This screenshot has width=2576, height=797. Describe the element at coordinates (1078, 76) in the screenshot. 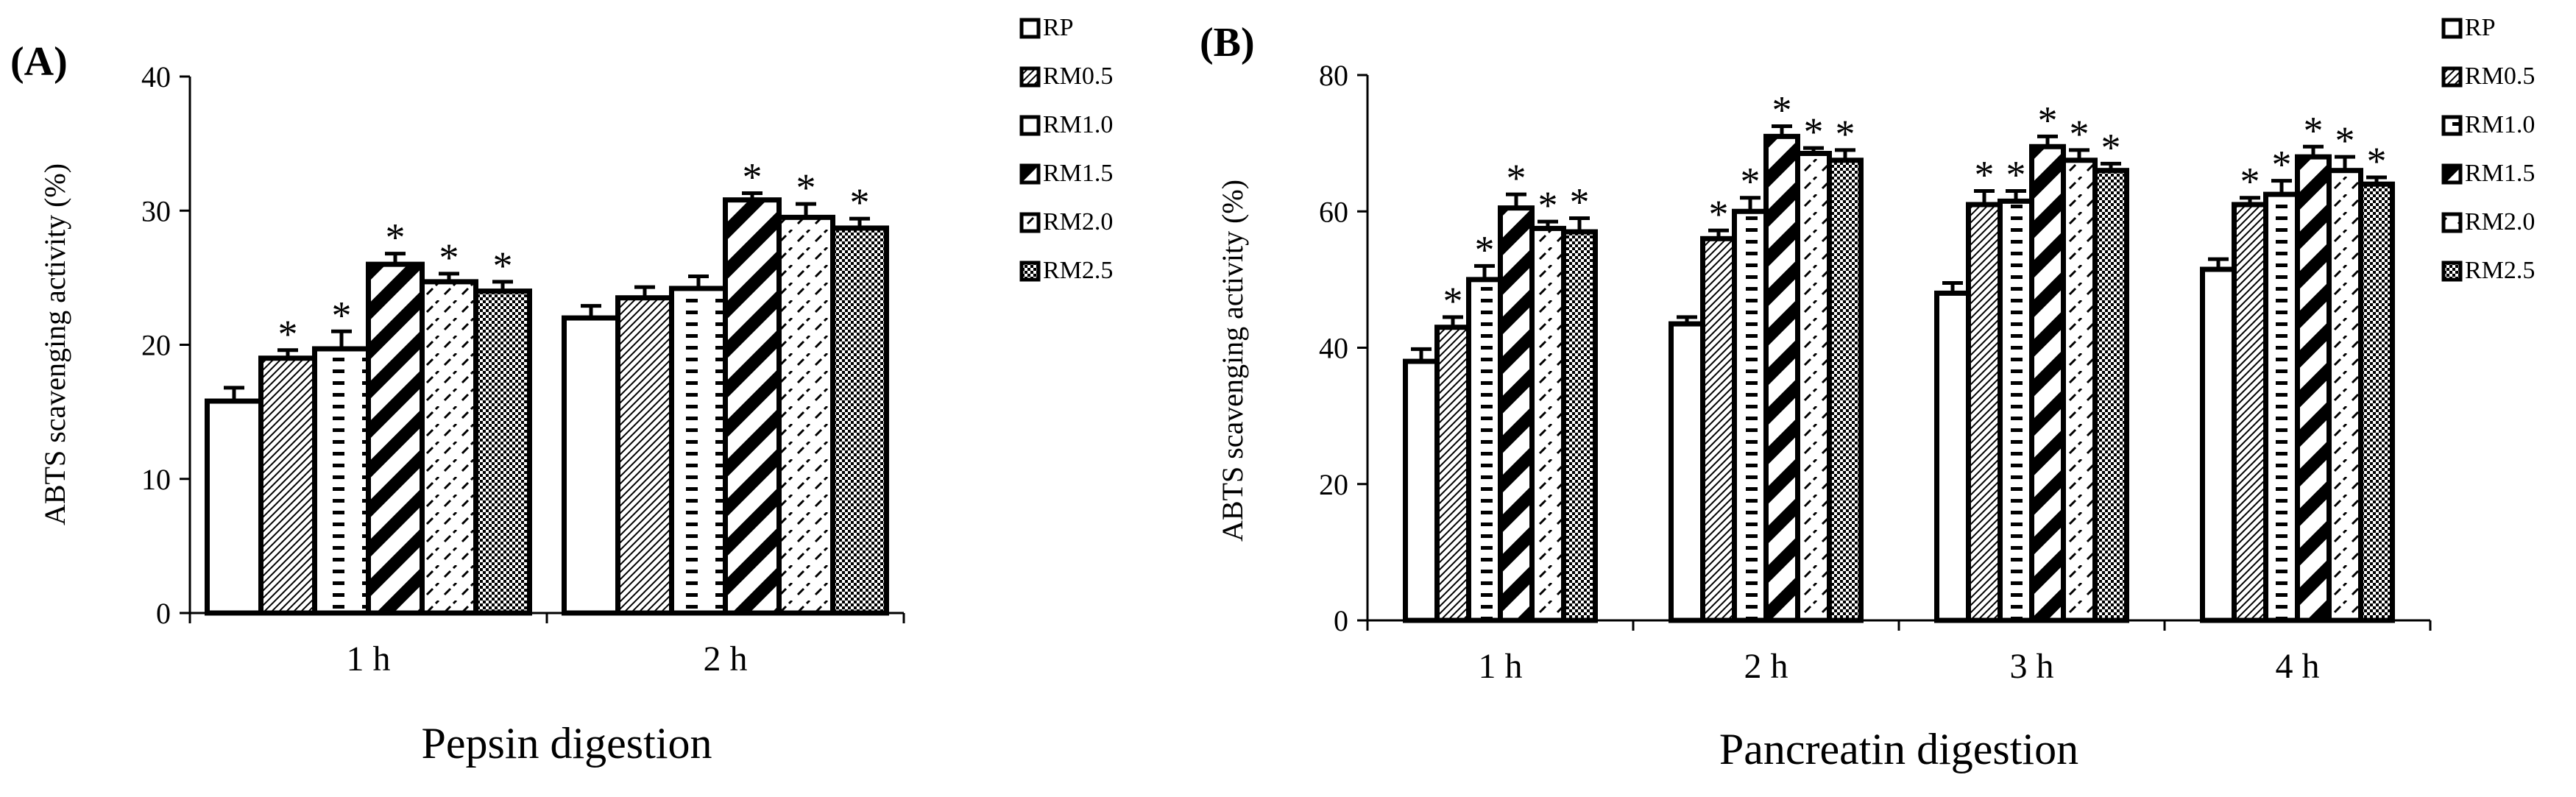

I see `legend-label: RM0.5` at that location.